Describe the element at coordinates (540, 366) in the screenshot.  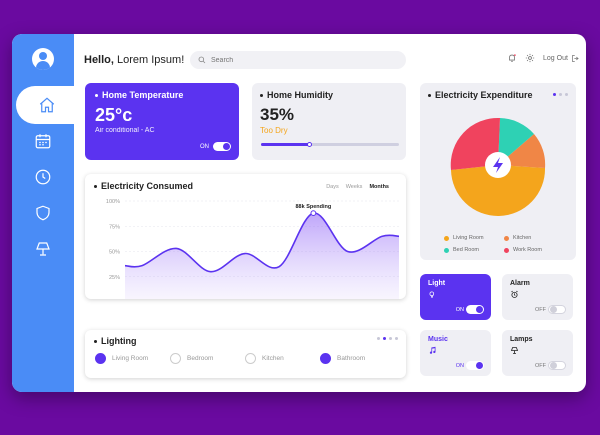
I see `lamps-state: OFF` at that location.